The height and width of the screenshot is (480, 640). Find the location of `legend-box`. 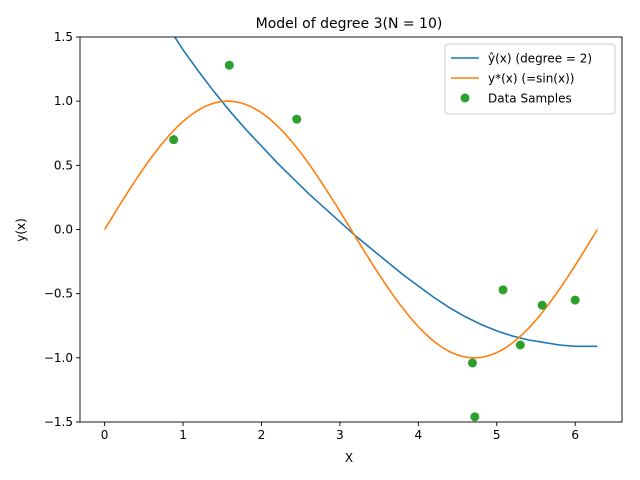

legend-box is located at coordinates (530, 79).